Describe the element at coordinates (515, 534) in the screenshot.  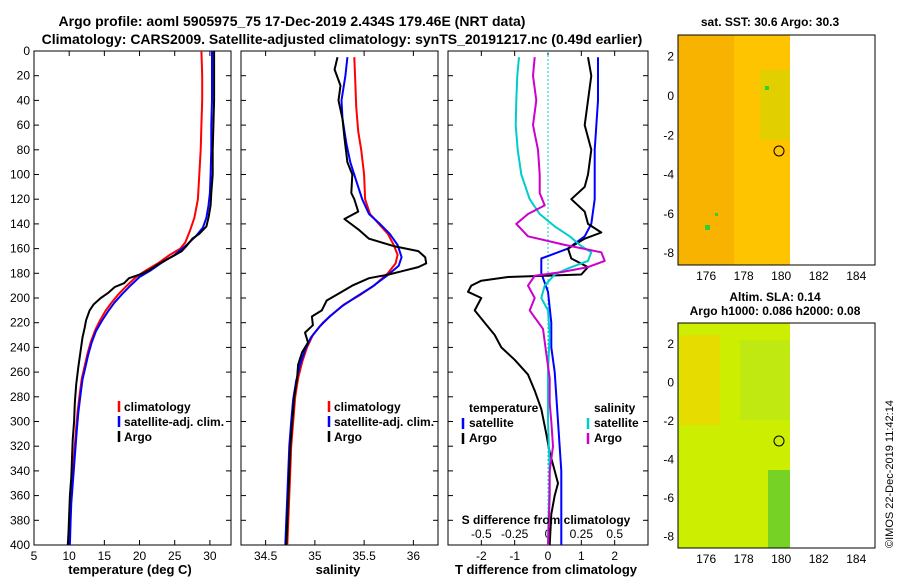
I see `s-difference-tick-label: -0.25` at that location.